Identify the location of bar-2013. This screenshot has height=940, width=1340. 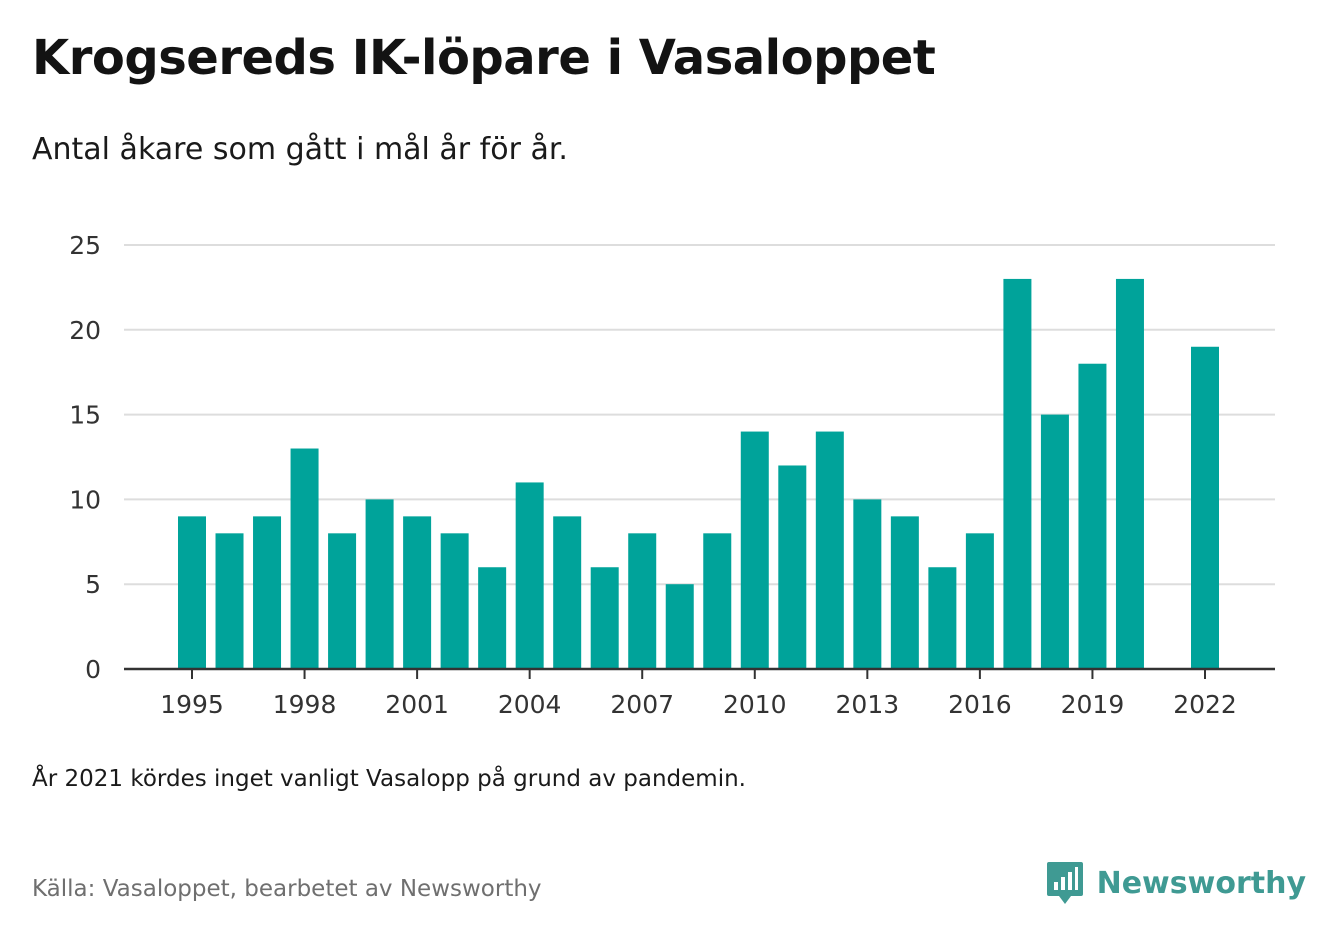
(867, 584).